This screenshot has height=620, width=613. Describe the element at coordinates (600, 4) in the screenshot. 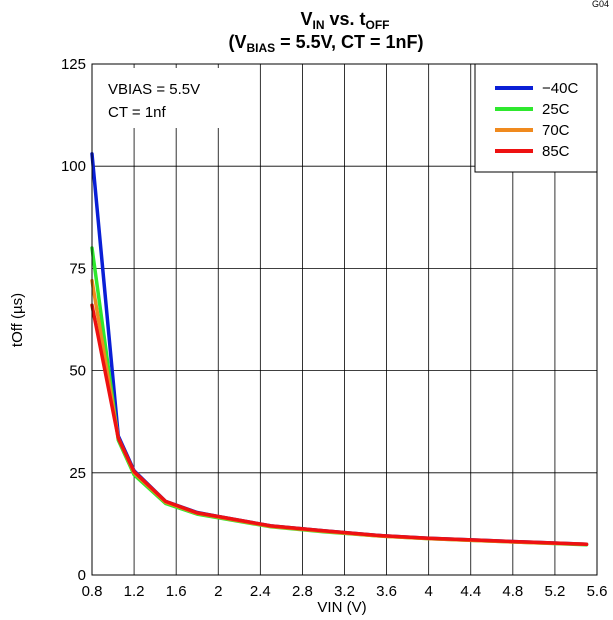

I see `figure-code: G04` at that location.